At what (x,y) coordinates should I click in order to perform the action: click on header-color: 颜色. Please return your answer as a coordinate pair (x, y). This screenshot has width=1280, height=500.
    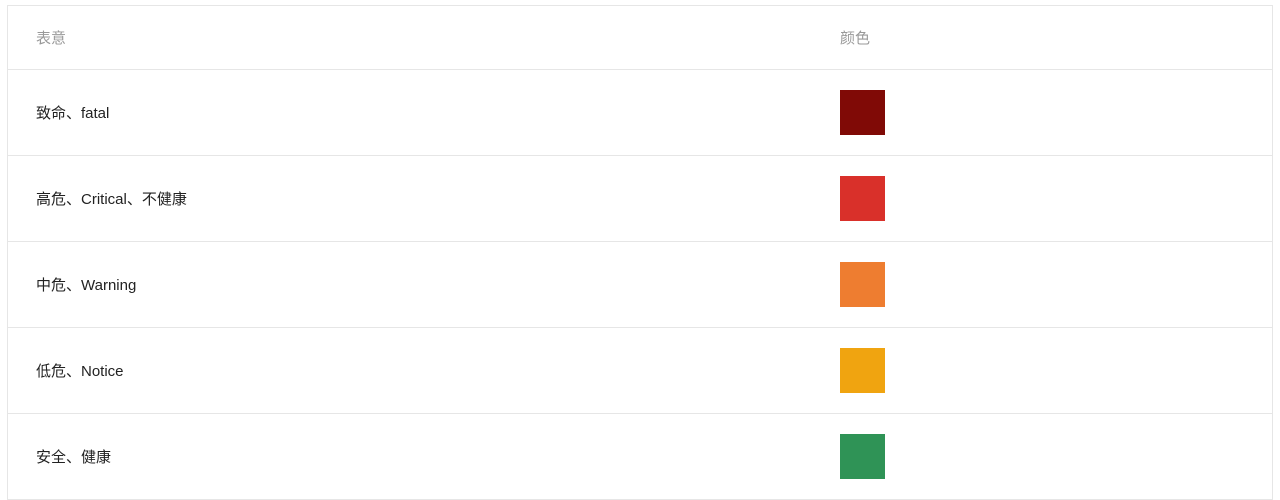
    Looking at the image, I should click on (855, 38).